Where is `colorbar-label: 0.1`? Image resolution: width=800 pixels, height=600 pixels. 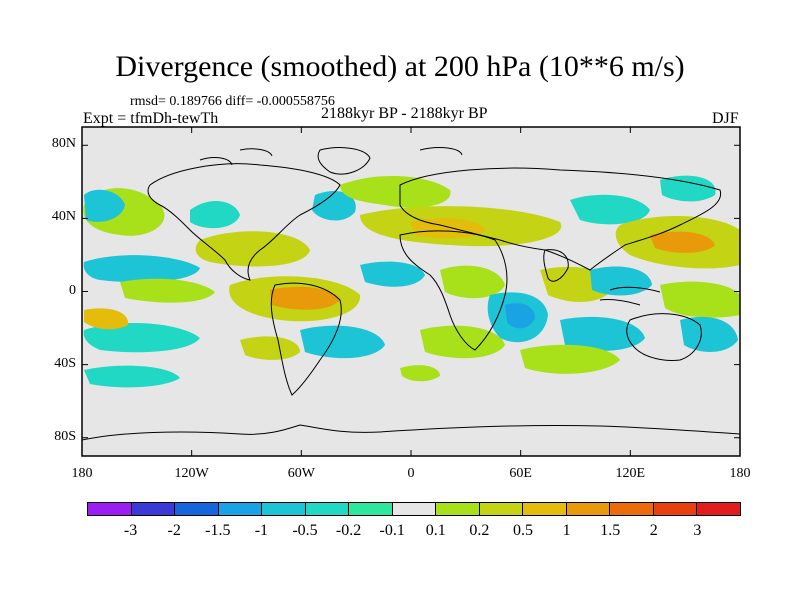
colorbar-label: 0.1 is located at coordinates (435, 530).